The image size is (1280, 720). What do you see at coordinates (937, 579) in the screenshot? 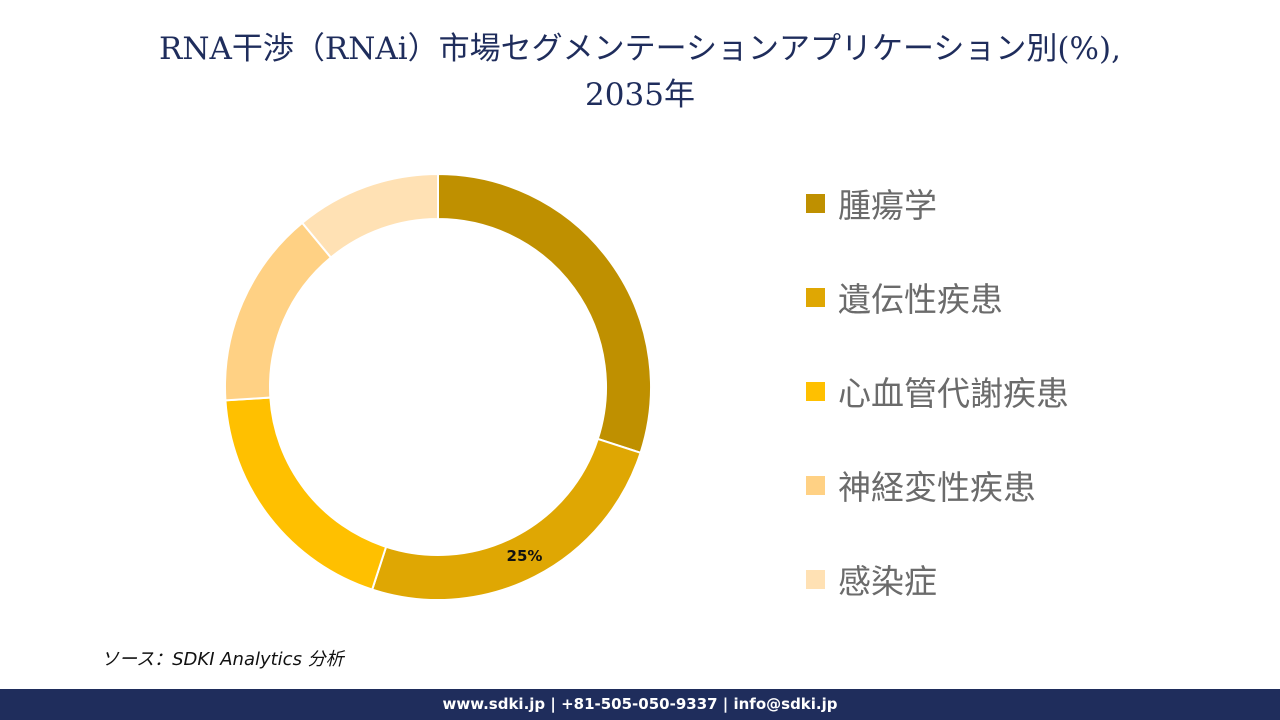
I see `legend-item: 感染症` at bounding box center [937, 579].